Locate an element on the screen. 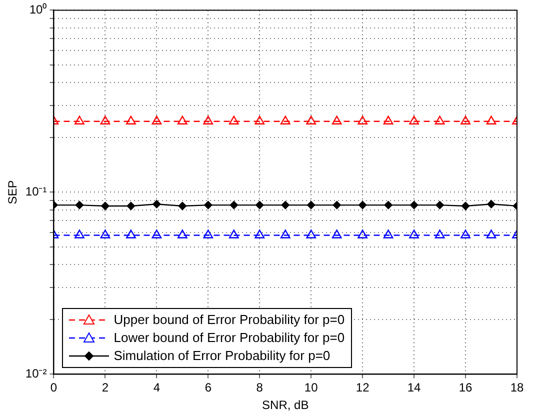  x-tick-label: 18 is located at coordinates (517, 387).